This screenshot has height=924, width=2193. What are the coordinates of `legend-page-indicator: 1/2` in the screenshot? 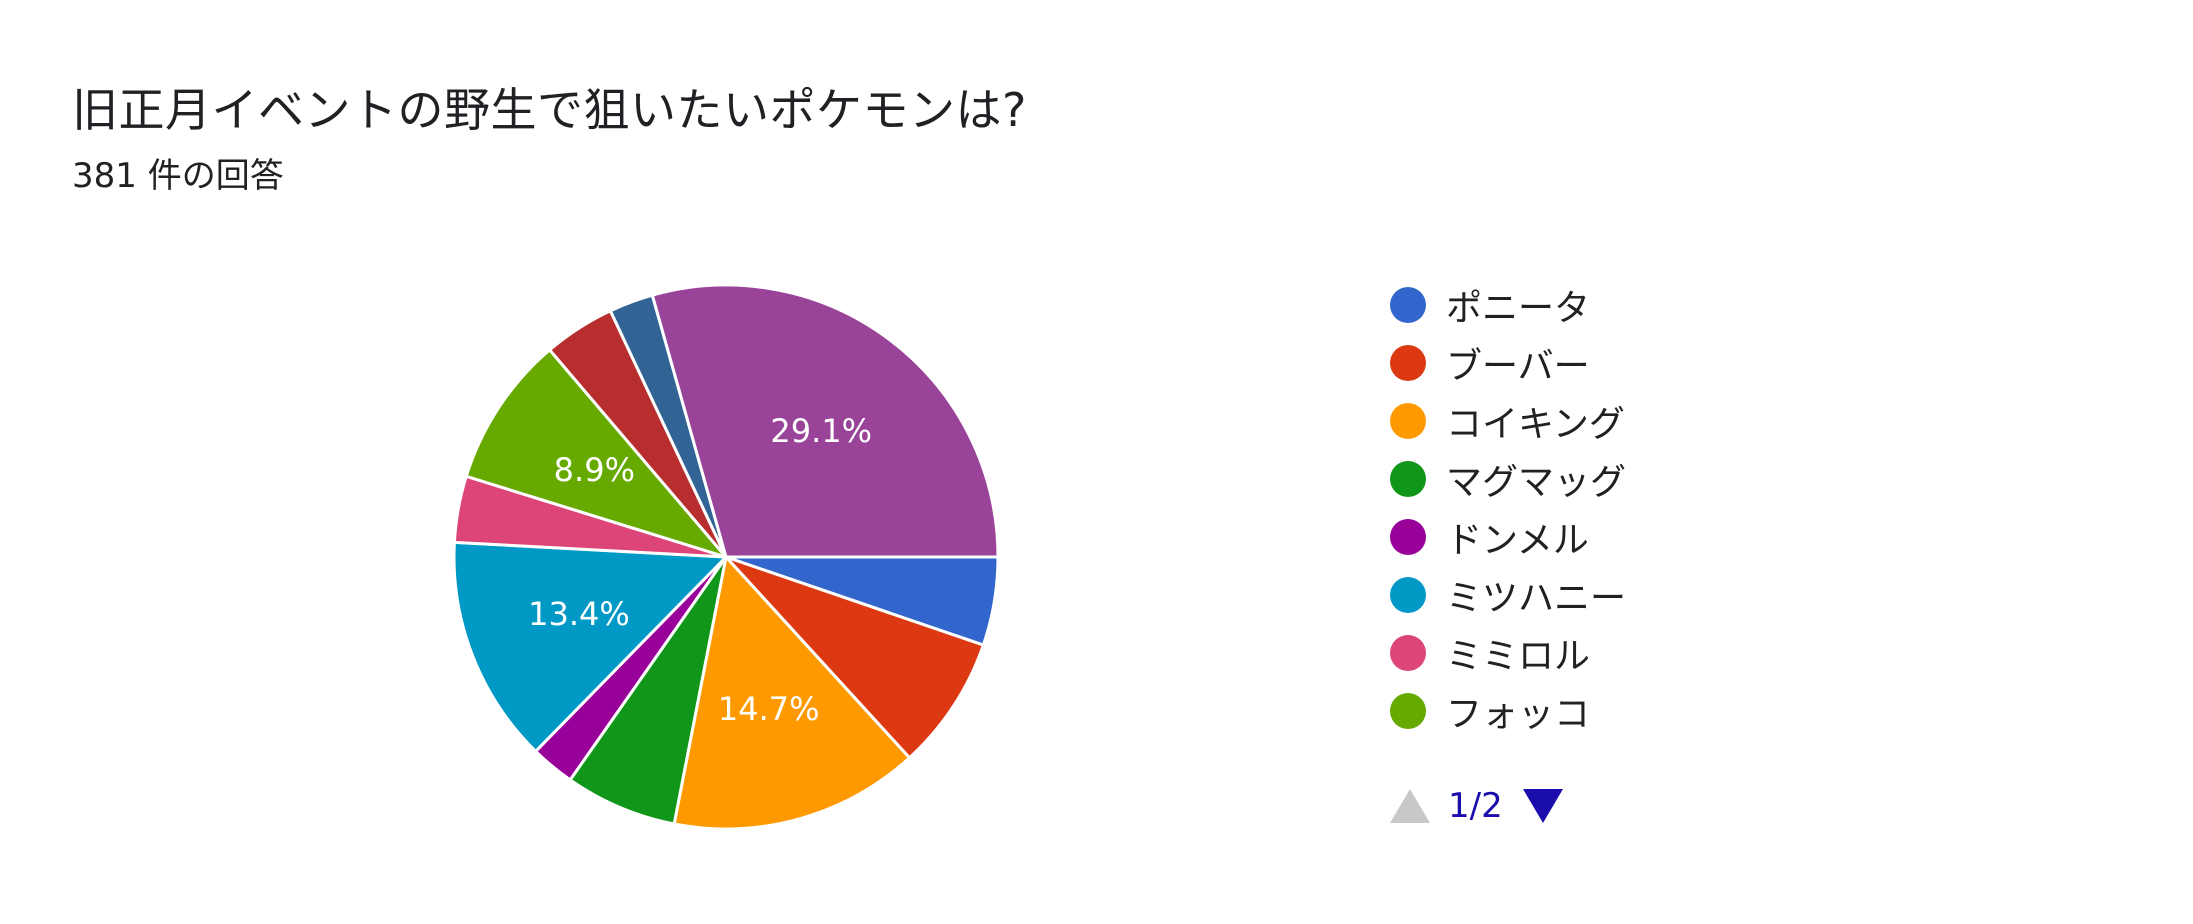 It's located at (1475, 806).